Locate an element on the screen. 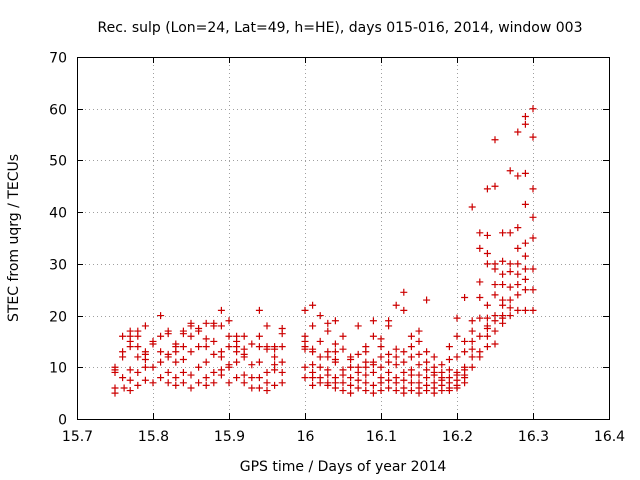 The width and height of the screenshot is (640, 480). y-tick-label: 20 is located at coordinates (58, 318).